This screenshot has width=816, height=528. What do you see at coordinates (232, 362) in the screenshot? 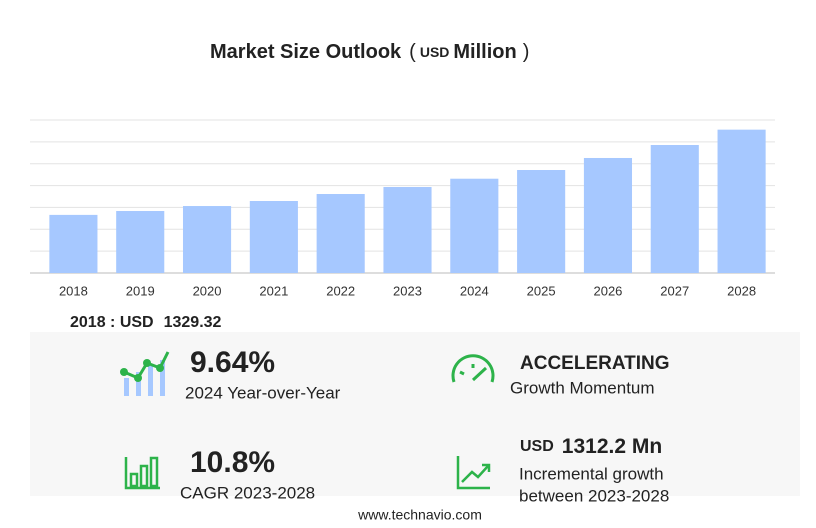
I see `yoy-value: 9.64%` at bounding box center [232, 362].